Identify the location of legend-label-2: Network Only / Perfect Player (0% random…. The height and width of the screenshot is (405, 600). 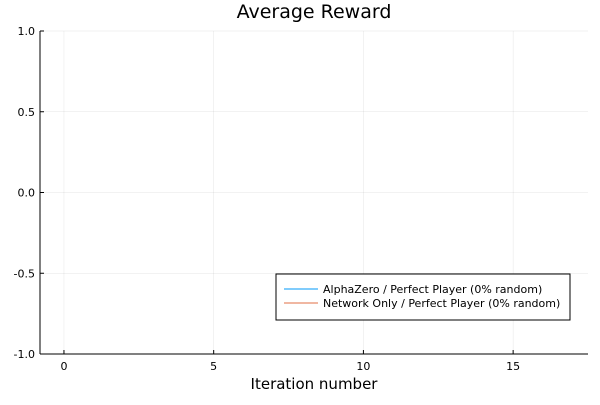
(441, 303).